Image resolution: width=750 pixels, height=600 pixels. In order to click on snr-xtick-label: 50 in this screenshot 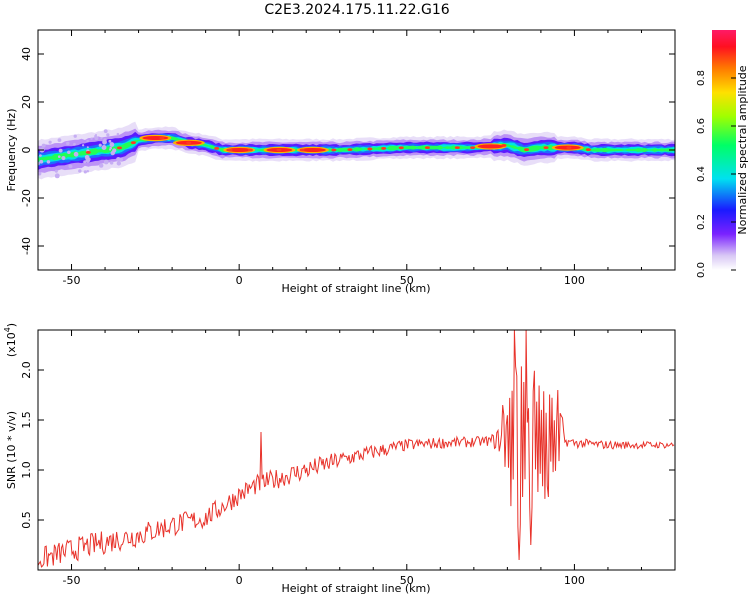, I will do `click(407, 580)`.